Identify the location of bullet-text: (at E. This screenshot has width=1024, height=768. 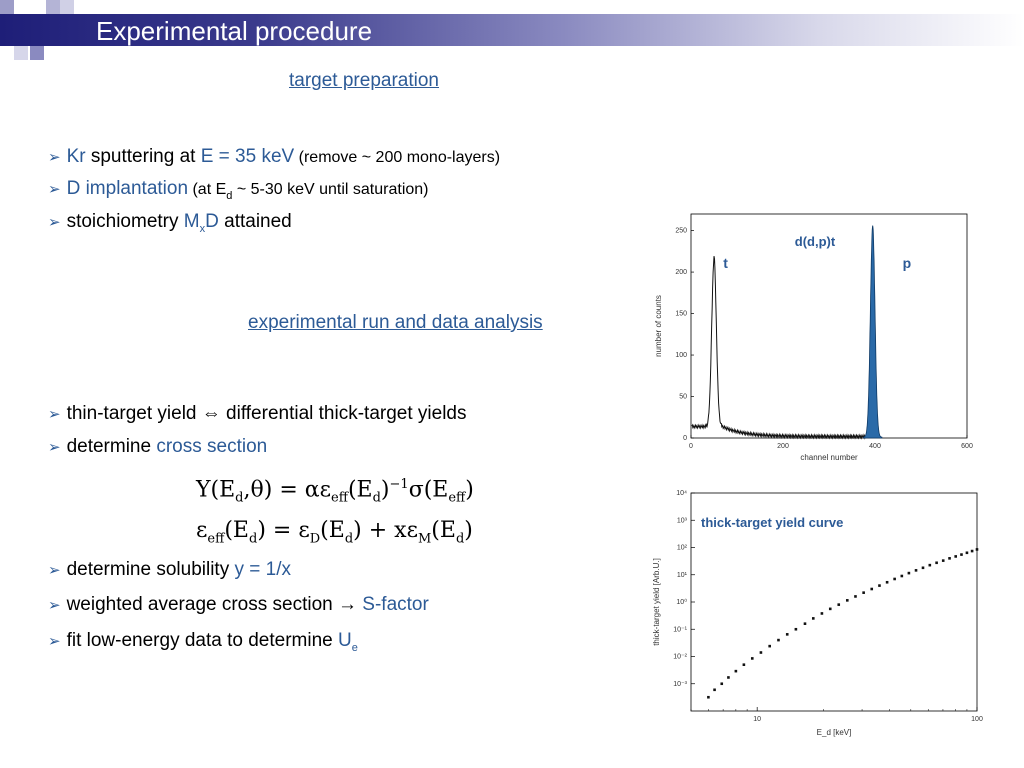
(207, 189).